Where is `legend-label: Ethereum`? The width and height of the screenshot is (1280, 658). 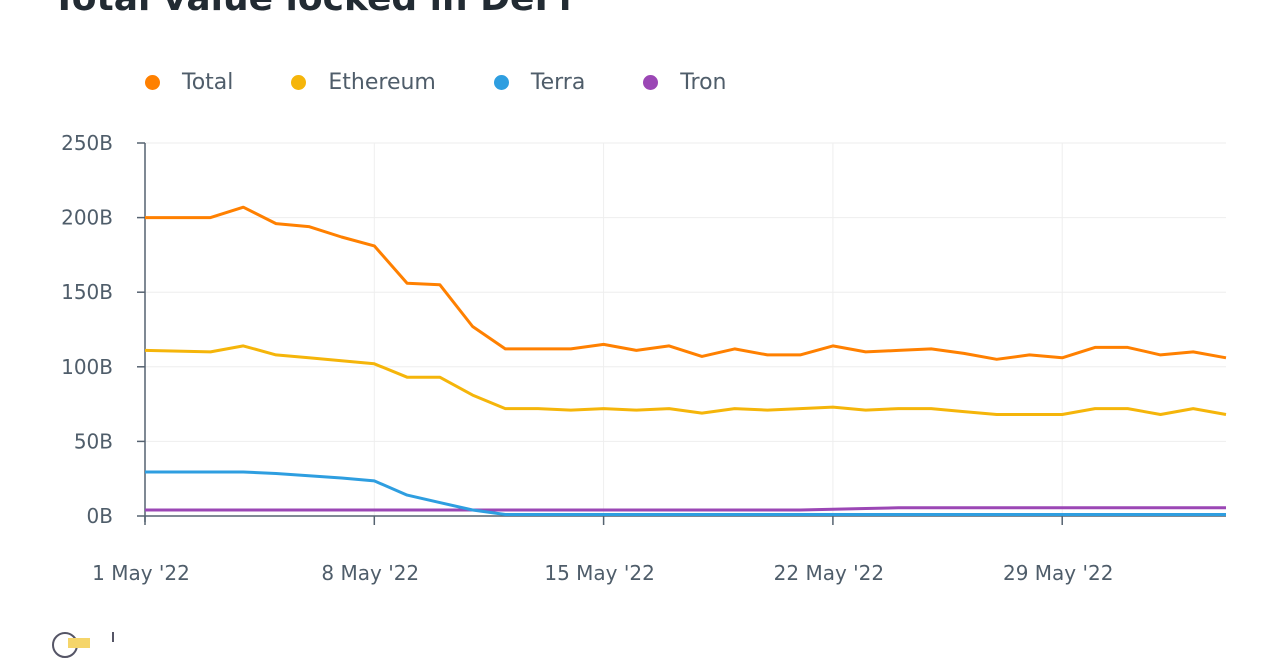 legend-label: Ethereum is located at coordinates (382, 82).